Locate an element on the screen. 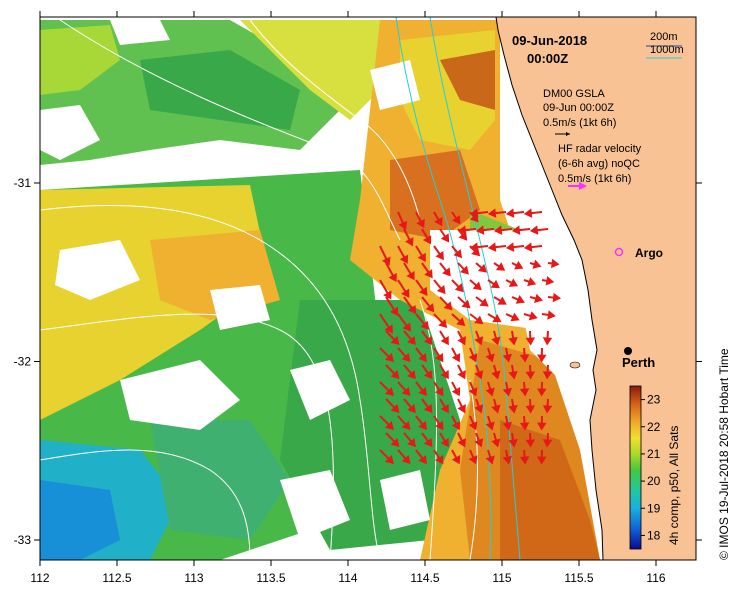  y-tick-label: -32 is located at coordinates (23, 362).